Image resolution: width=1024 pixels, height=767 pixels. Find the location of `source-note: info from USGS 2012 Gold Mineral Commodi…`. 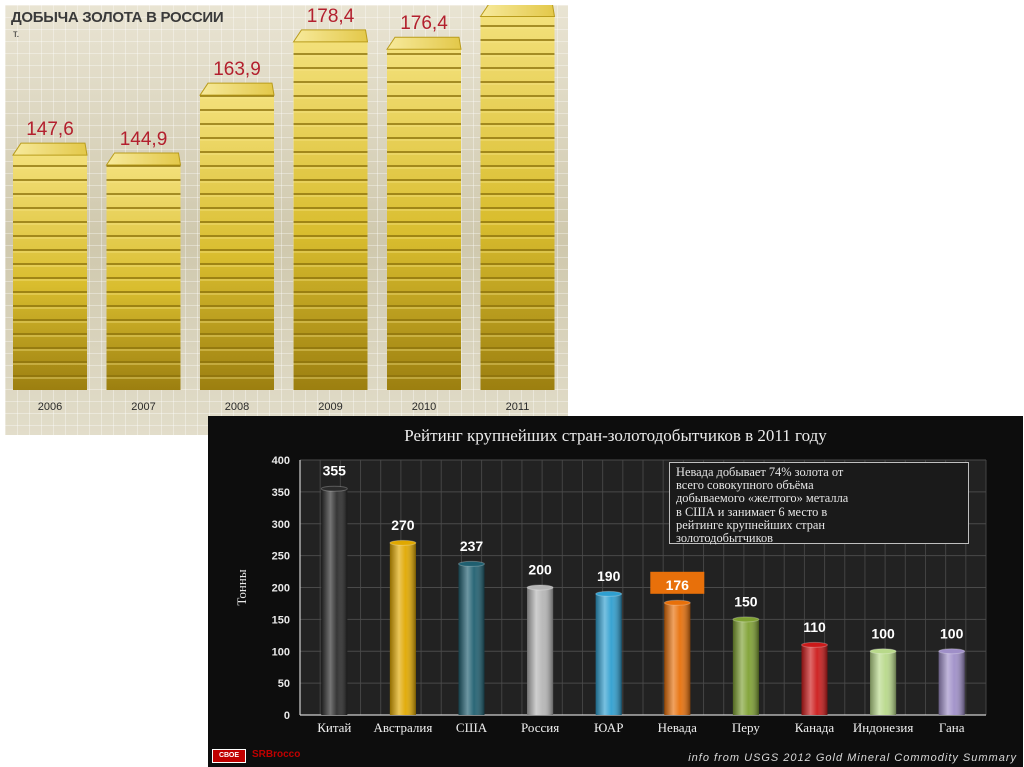

source-note: info from USGS 2012 Gold Mineral Commodi… is located at coordinates (852, 758).